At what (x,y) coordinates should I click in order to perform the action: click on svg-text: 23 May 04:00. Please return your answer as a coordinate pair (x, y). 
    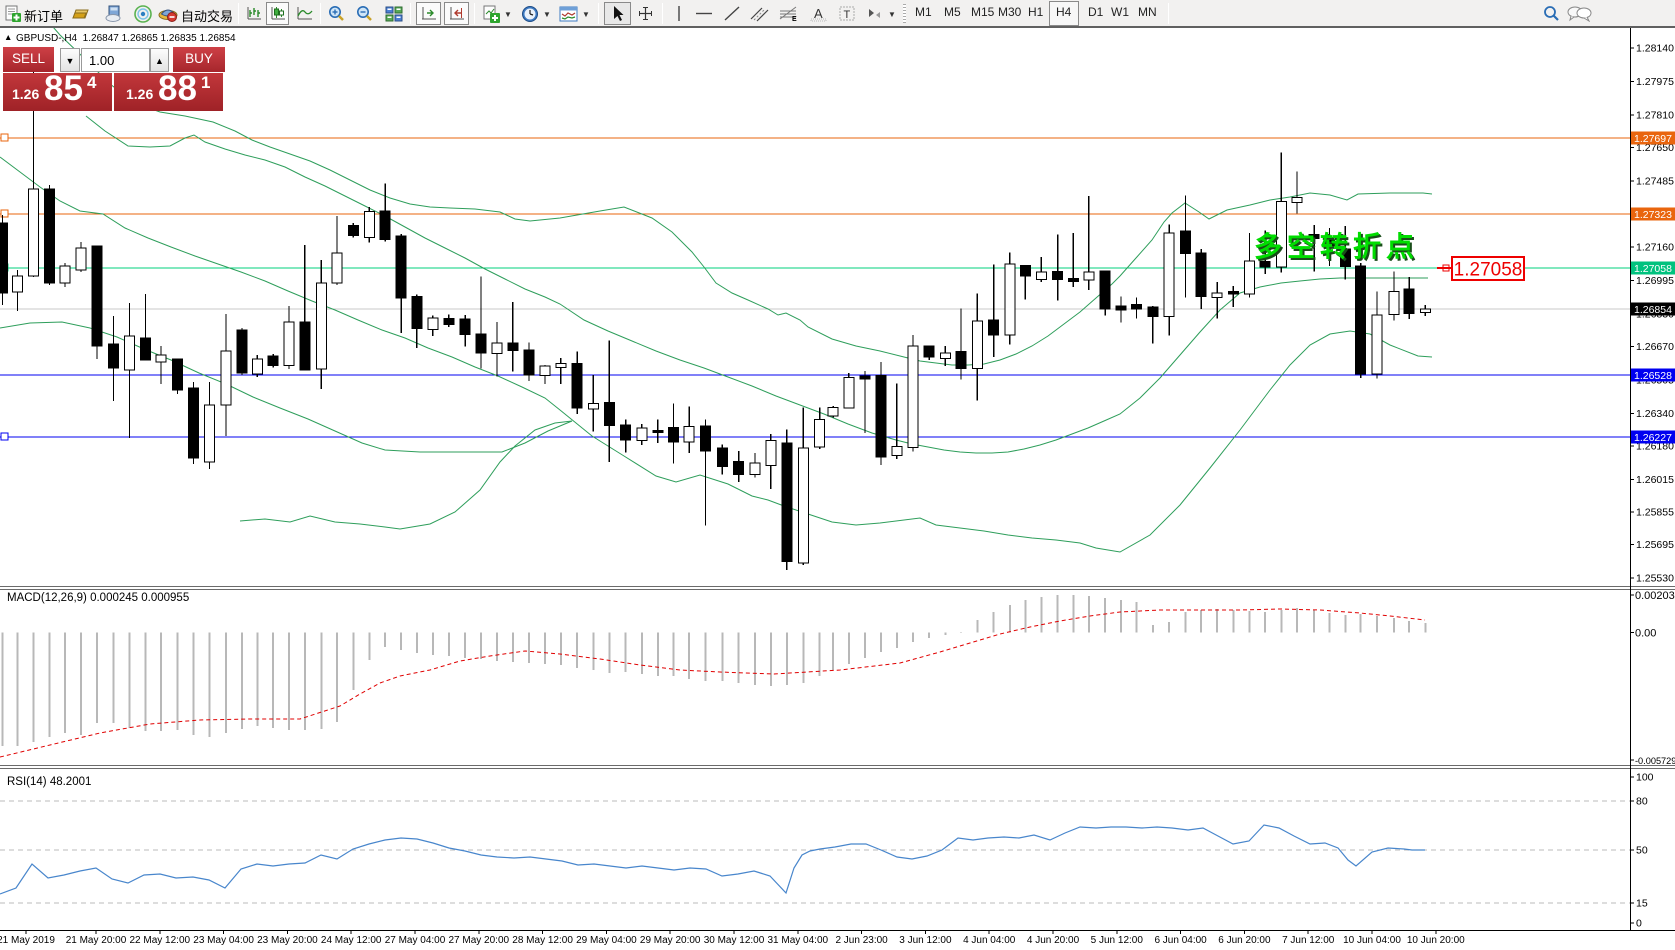
    Looking at the image, I should click on (223, 940).